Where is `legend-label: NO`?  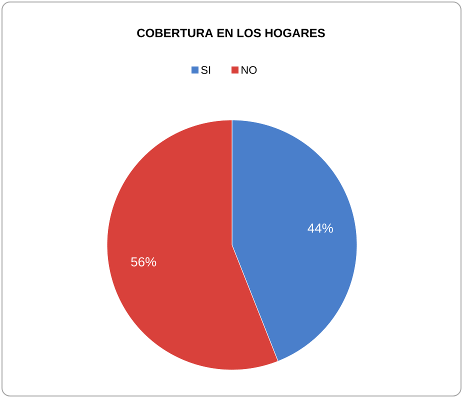 legend-label: NO is located at coordinates (249, 70).